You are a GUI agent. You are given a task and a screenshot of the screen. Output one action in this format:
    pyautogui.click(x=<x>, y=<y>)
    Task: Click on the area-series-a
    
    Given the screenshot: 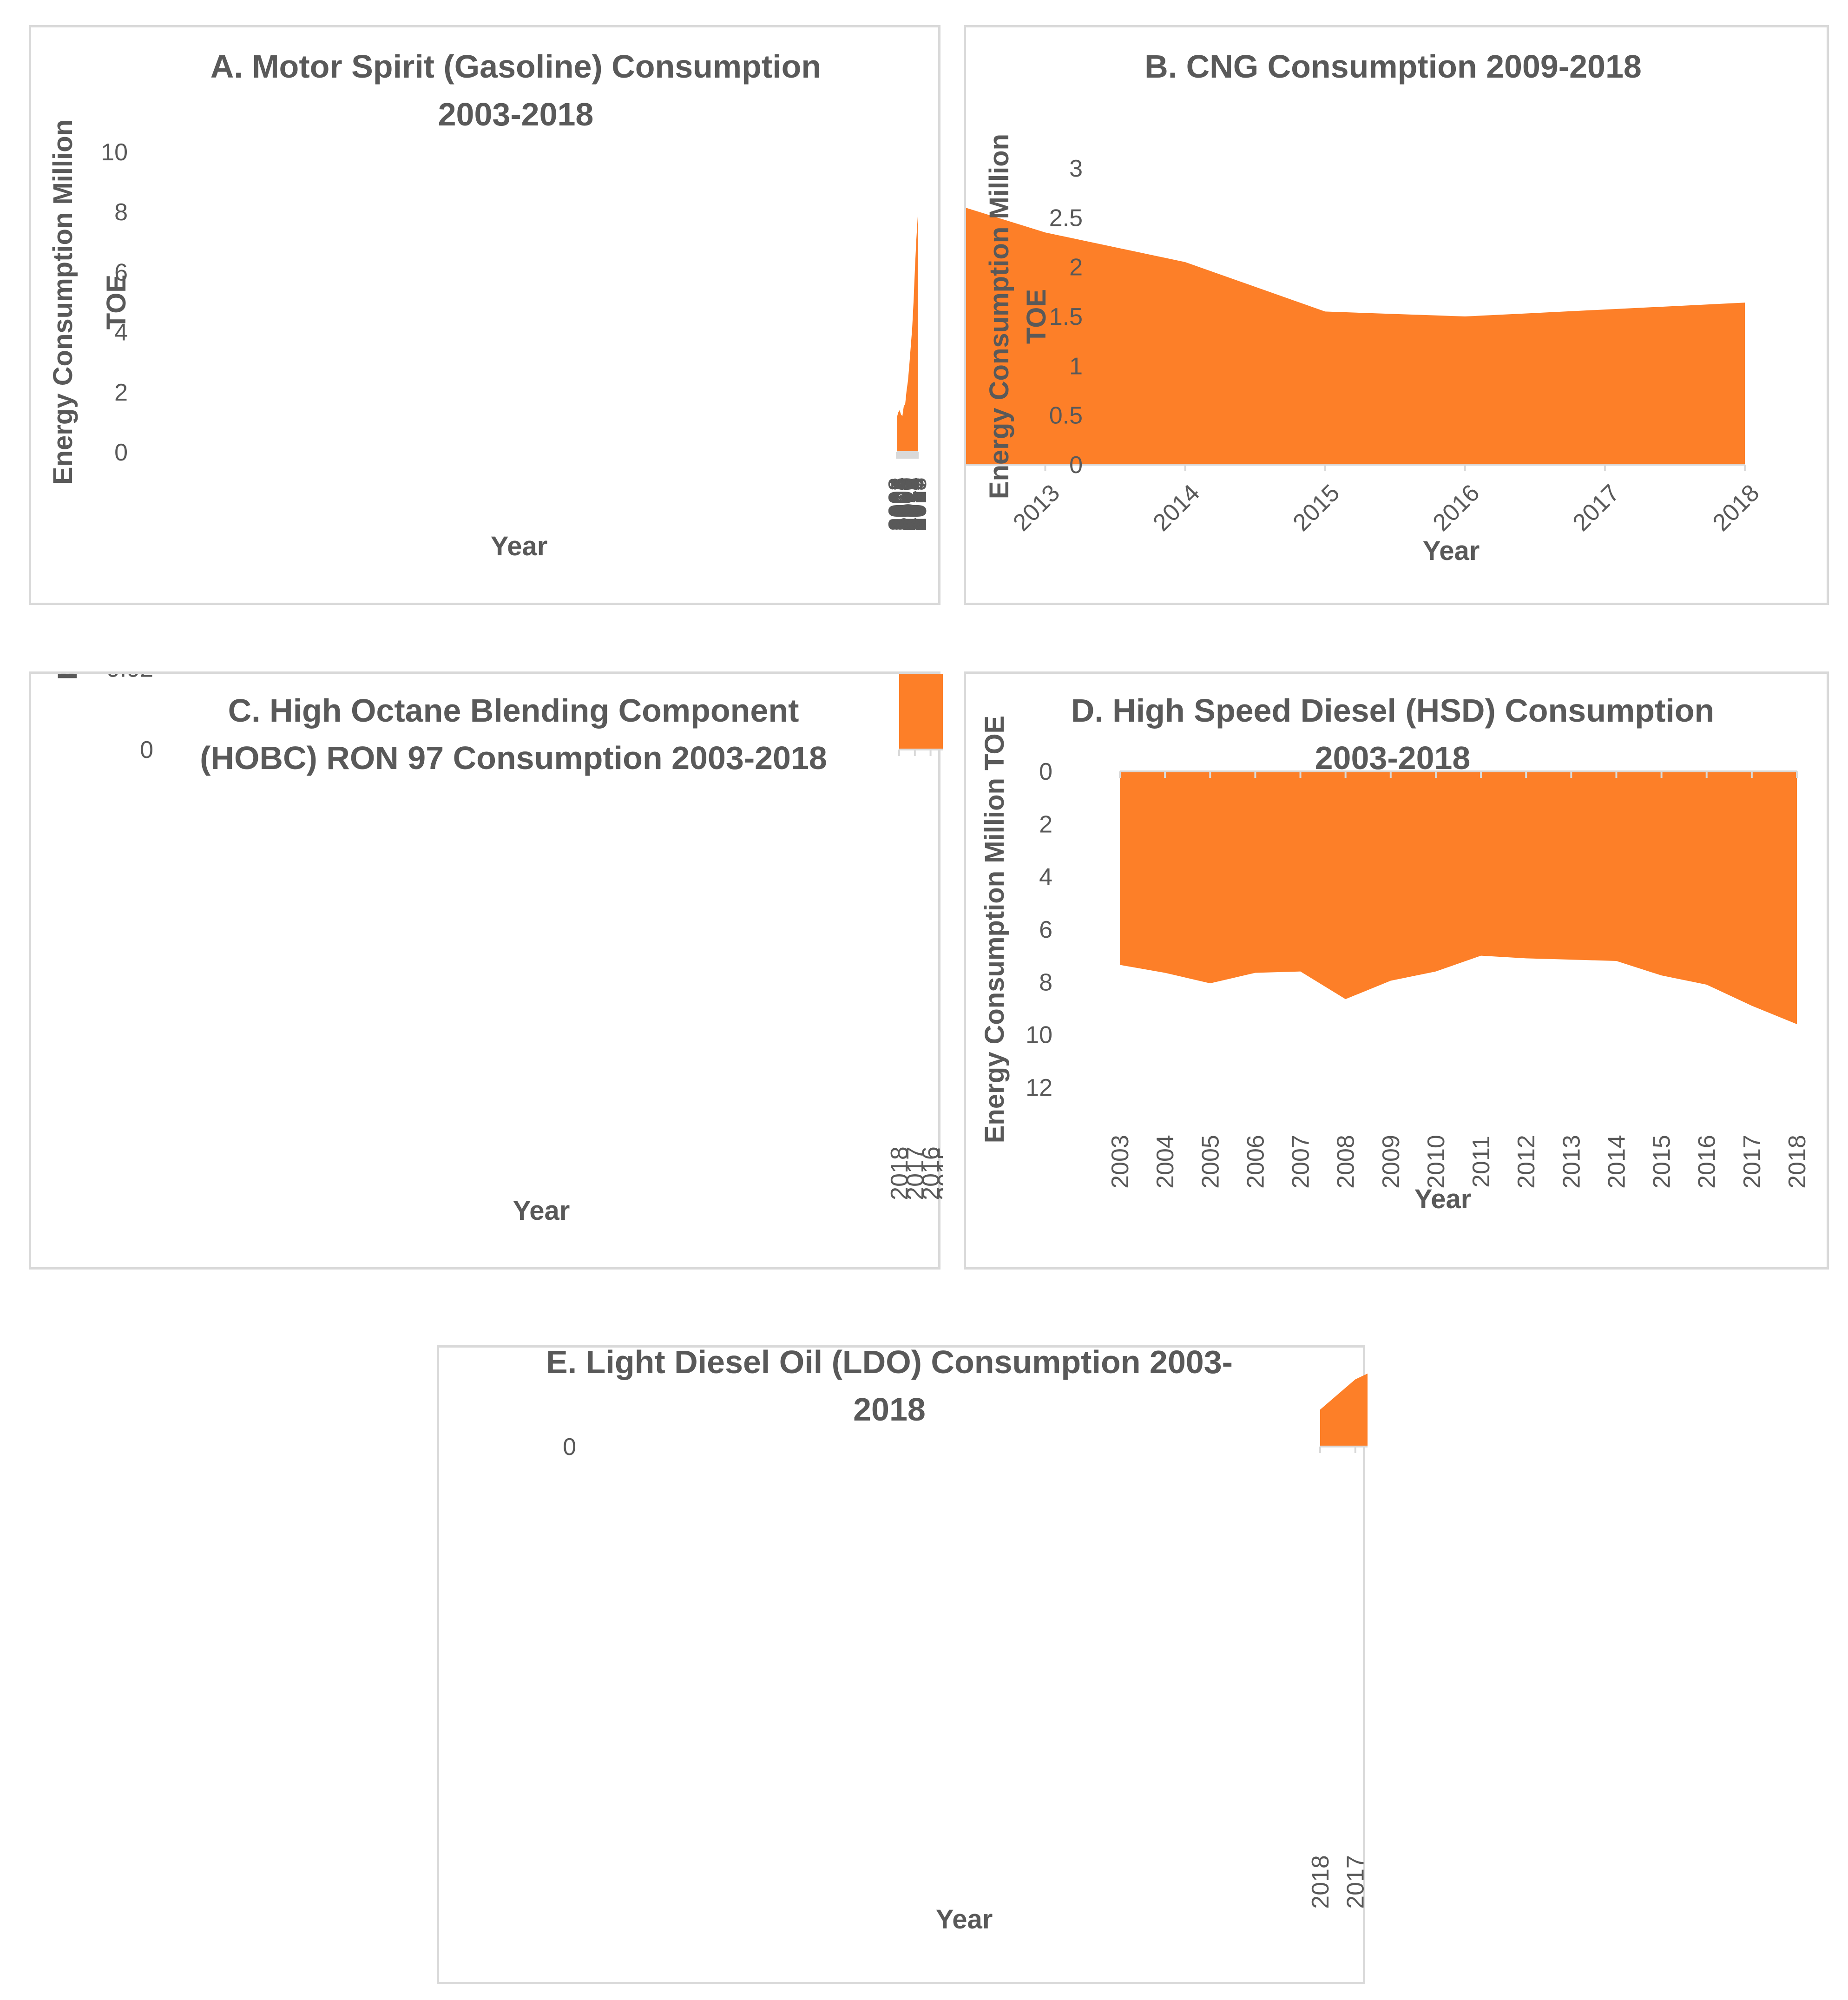 What is the action you would take?
    pyautogui.click(x=907, y=334)
    